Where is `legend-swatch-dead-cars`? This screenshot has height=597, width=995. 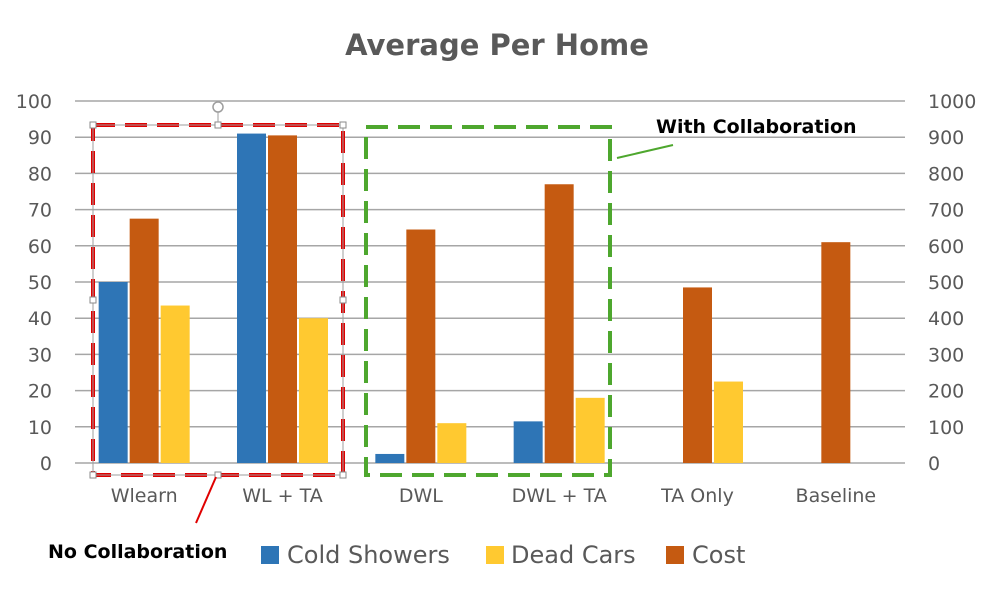 legend-swatch-dead-cars is located at coordinates (495, 555).